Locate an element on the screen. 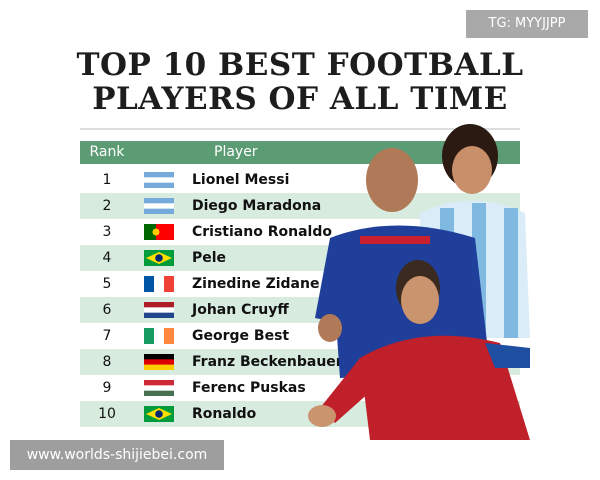  table-row: 3 Cristiano Ronaldo is located at coordinates (300, 232).